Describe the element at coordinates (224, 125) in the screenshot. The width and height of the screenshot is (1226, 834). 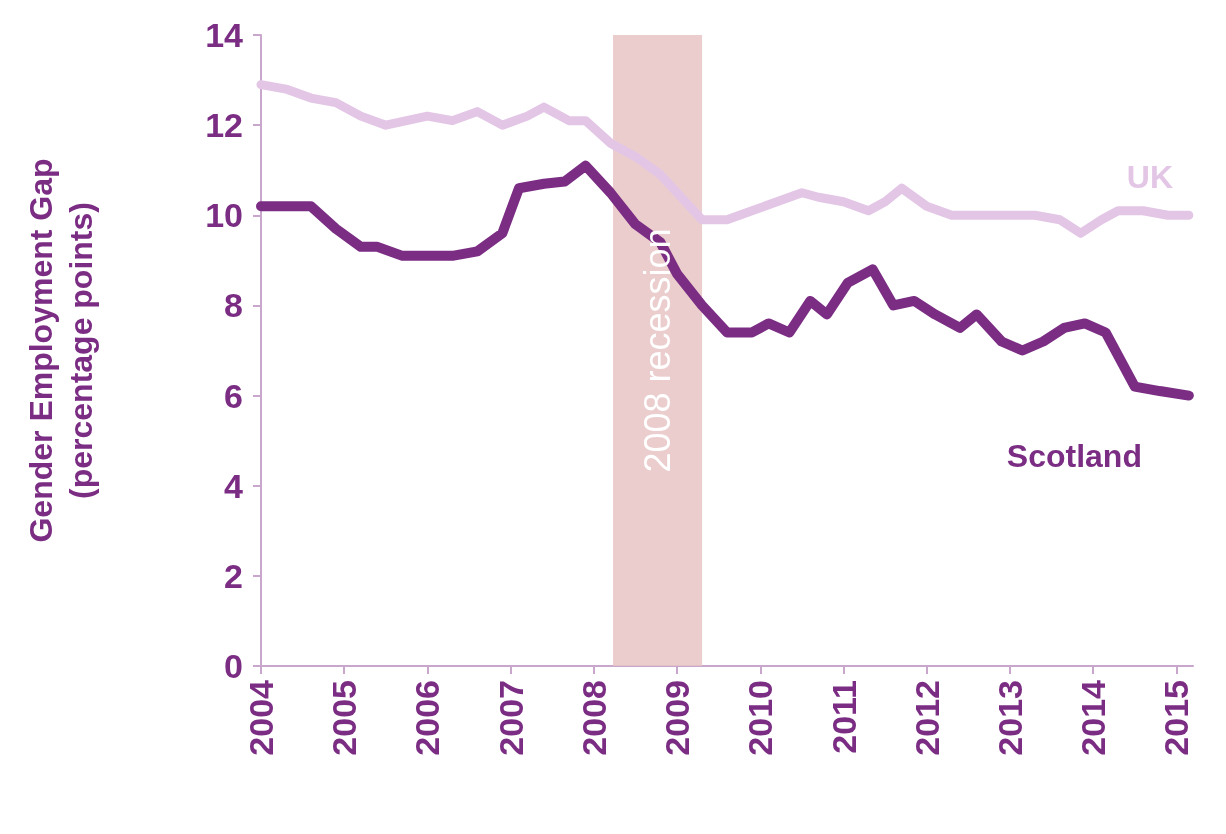
I see `y-tick-label: 12` at that location.